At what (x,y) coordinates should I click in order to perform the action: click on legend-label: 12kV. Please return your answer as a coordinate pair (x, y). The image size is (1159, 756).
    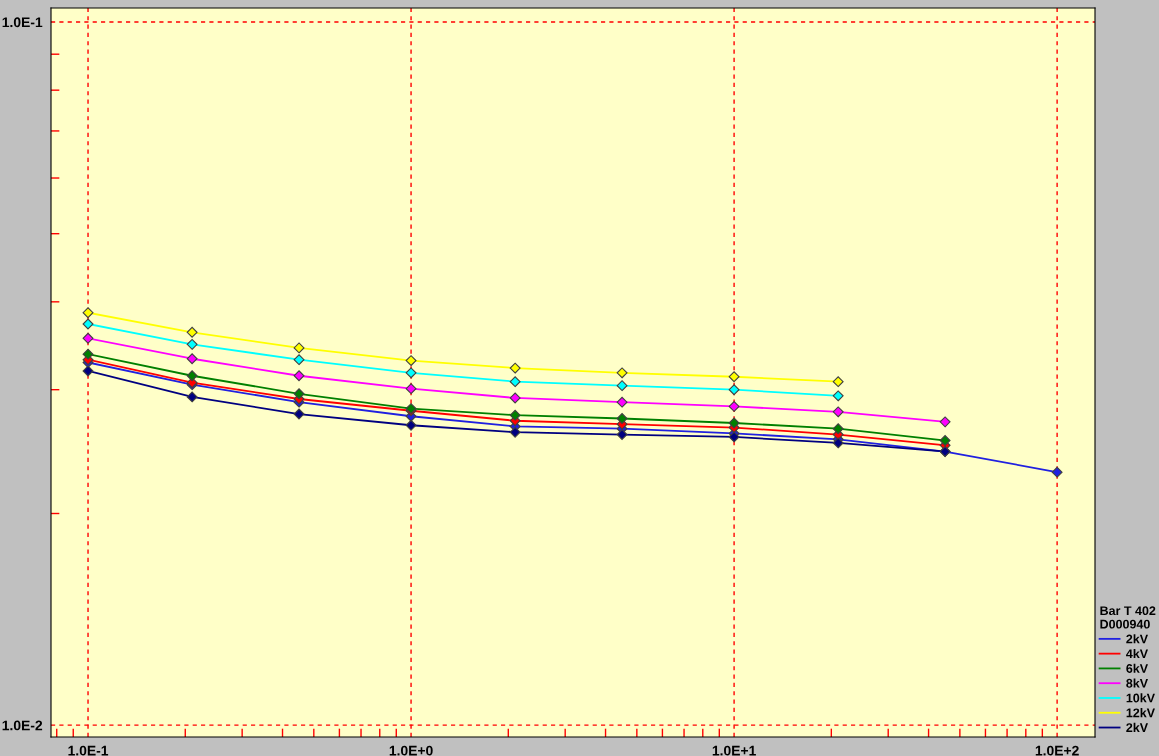
    Looking at the image, I should click on (1140, 713).